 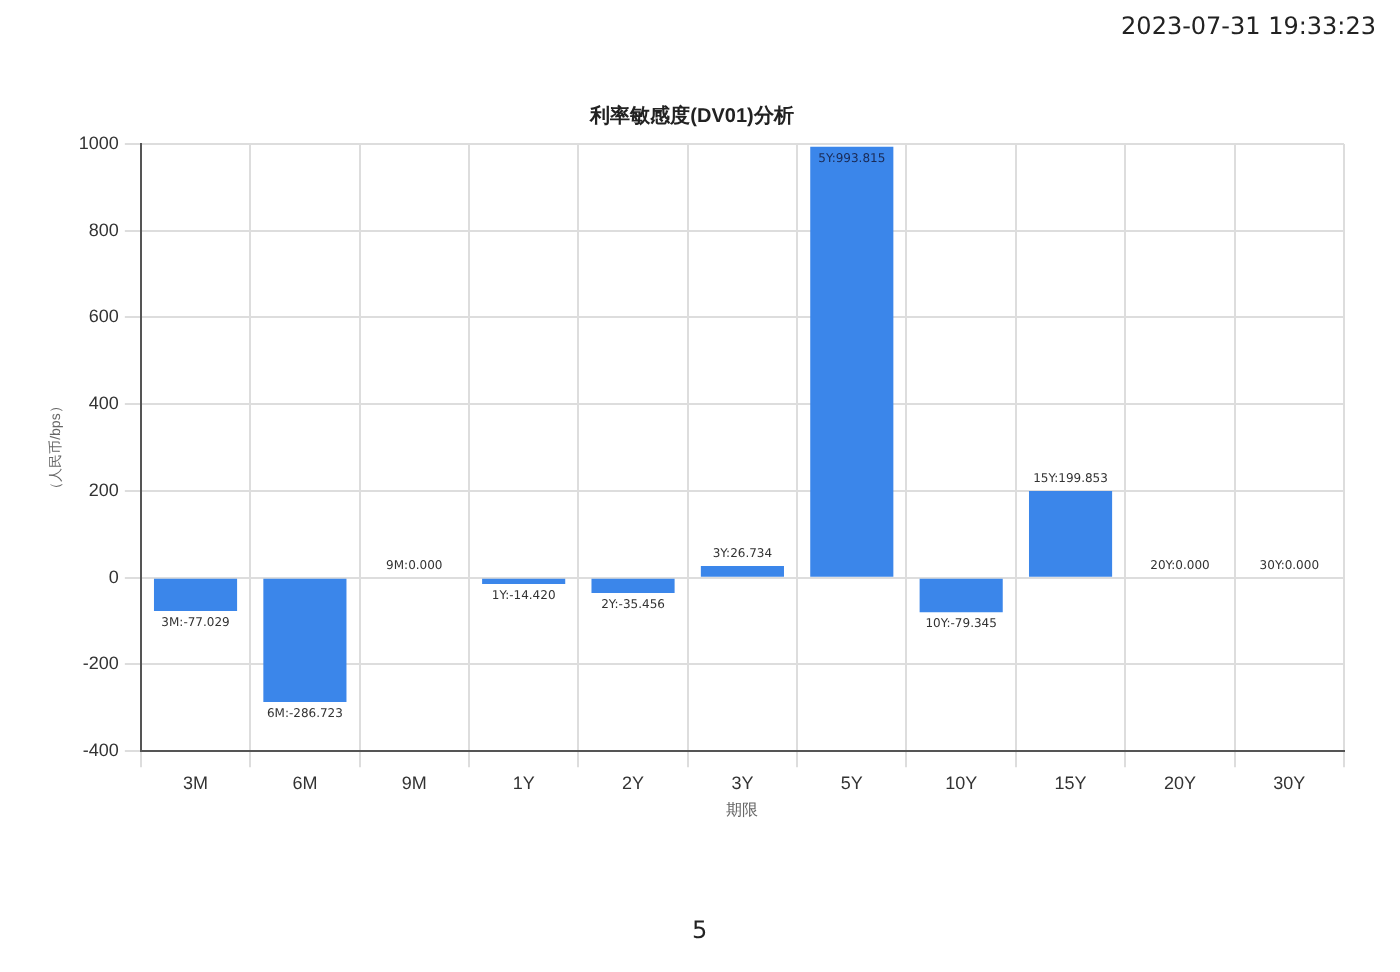 What do you see at coordinates (700, 930) in the screenshot?
I see `text: 5` at bounding box center [700, 930].